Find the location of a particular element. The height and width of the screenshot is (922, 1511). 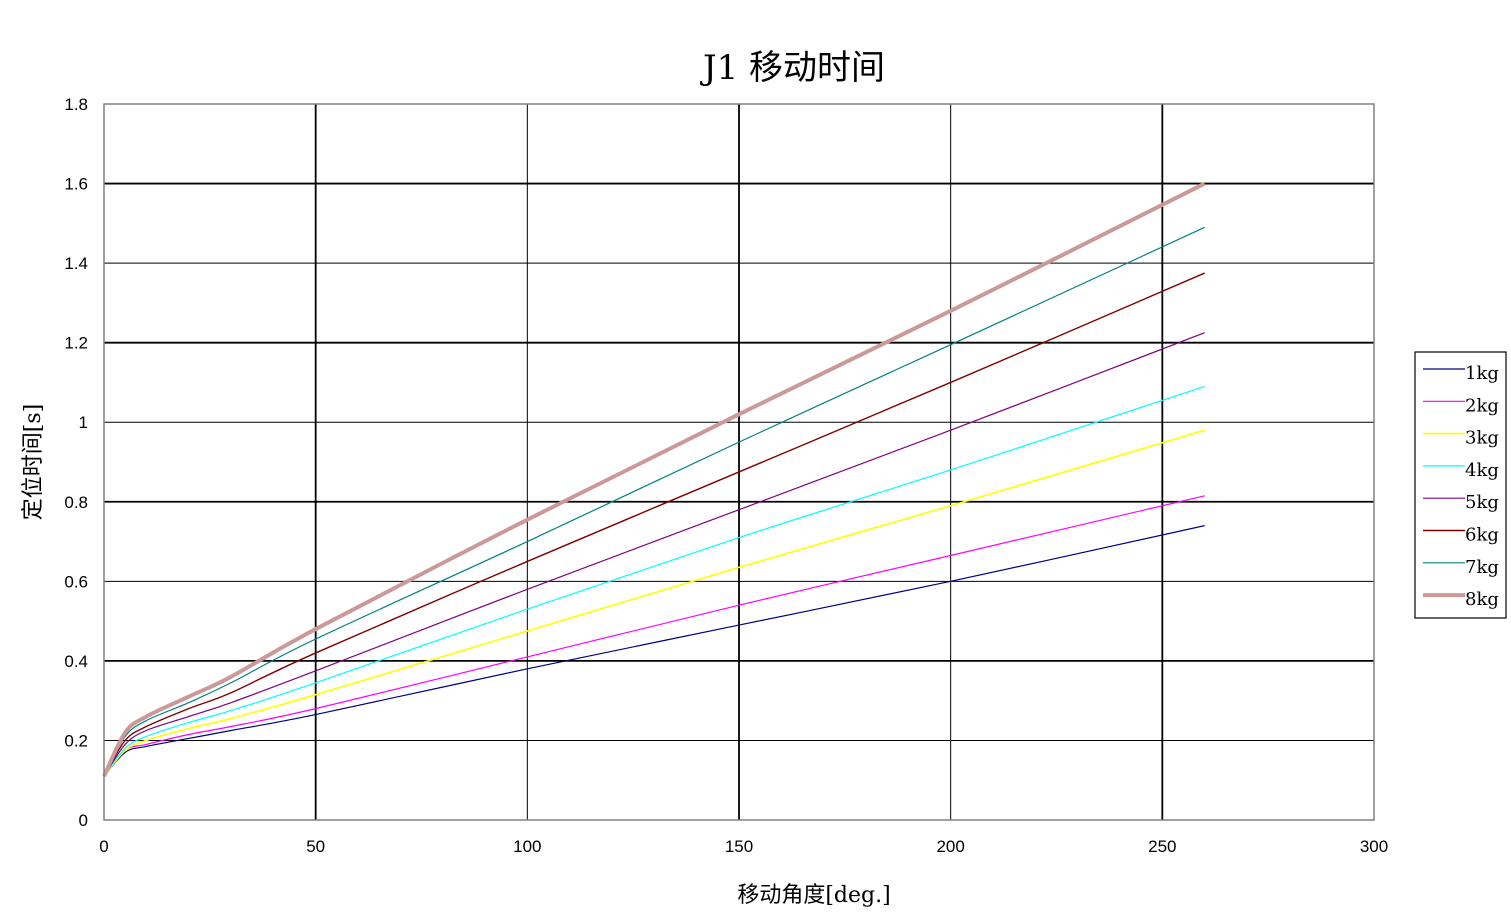

x-tick-label: 0 is located at coordinates (103, 846).